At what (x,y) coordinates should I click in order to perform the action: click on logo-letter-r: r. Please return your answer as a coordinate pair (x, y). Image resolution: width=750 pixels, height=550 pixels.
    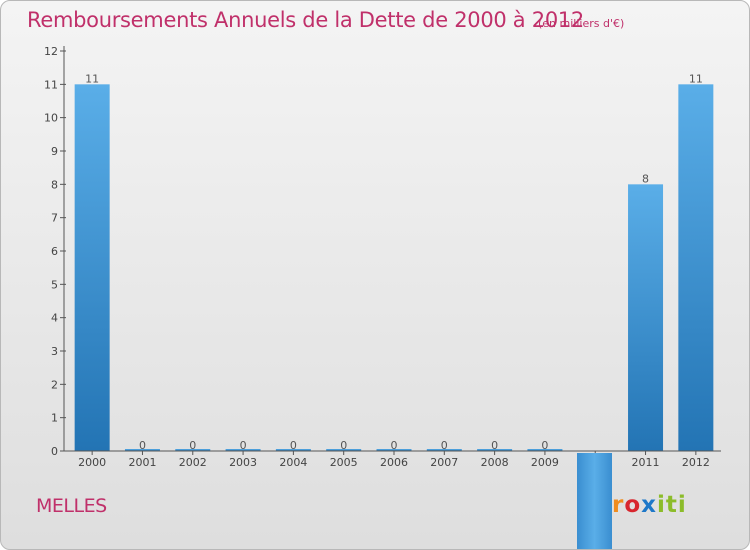
    Looking at the image, I should click on (618, 505).